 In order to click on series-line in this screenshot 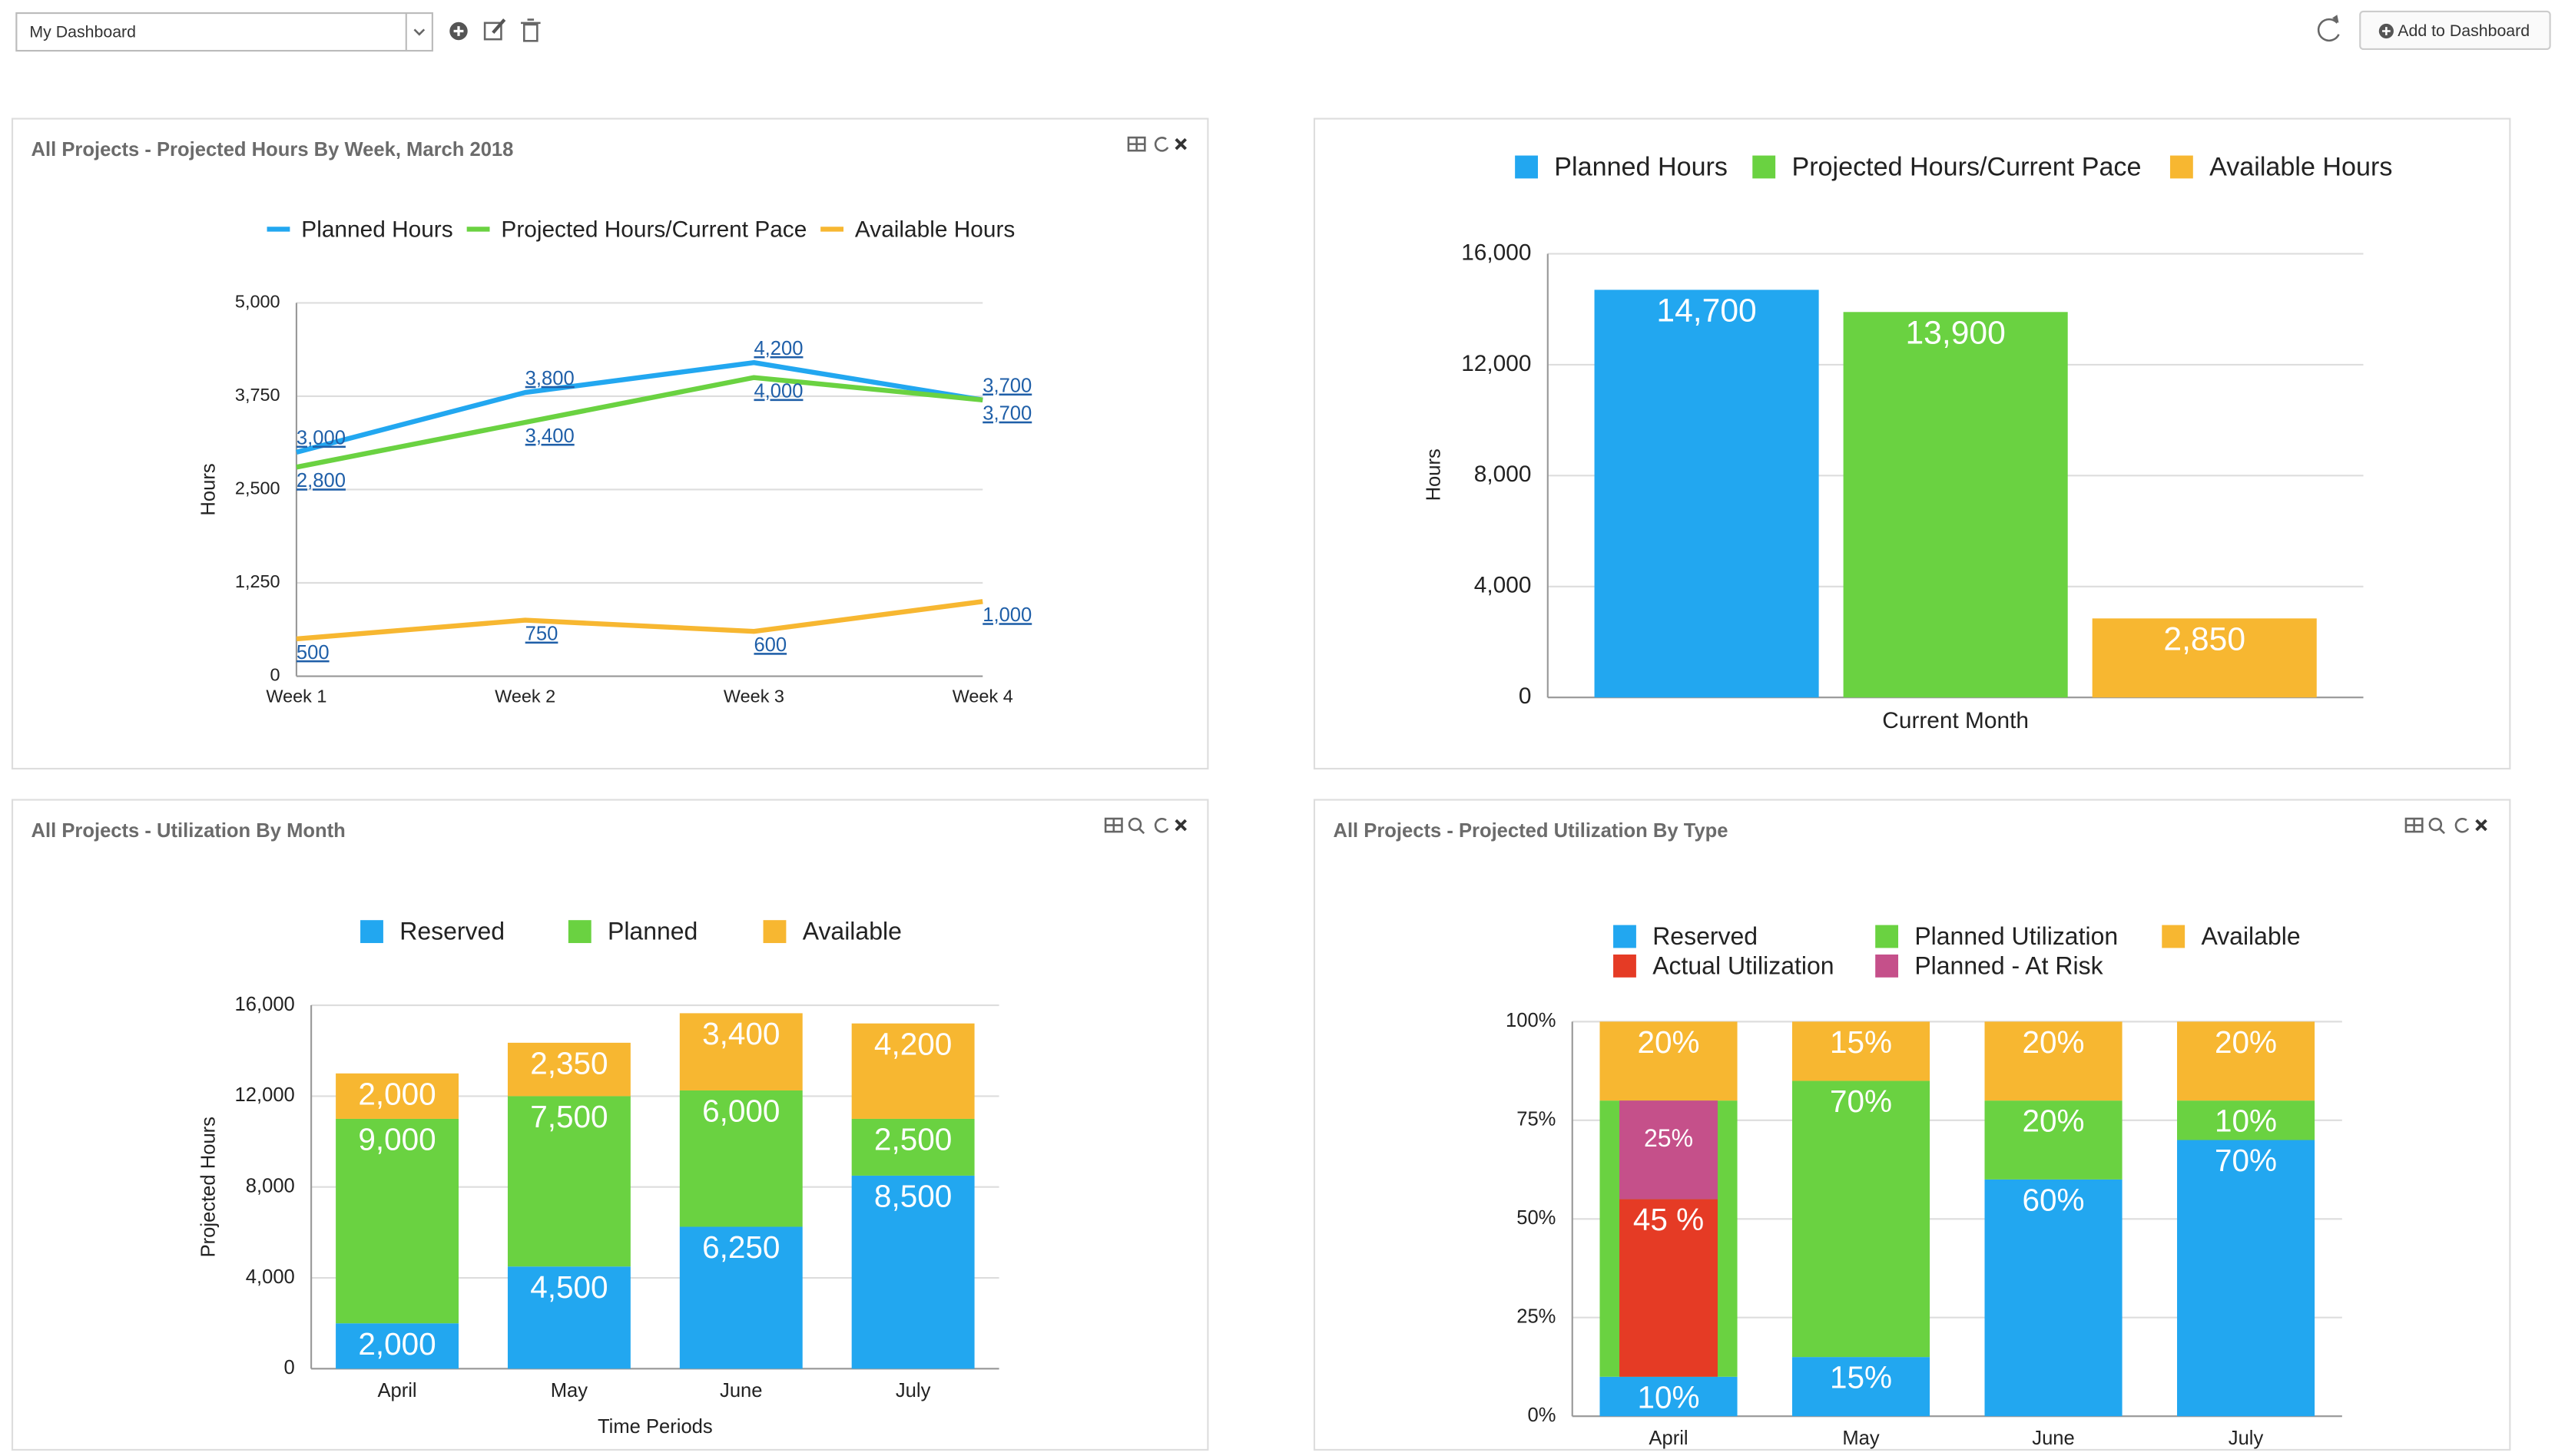, I will do `click(639, 407)`.